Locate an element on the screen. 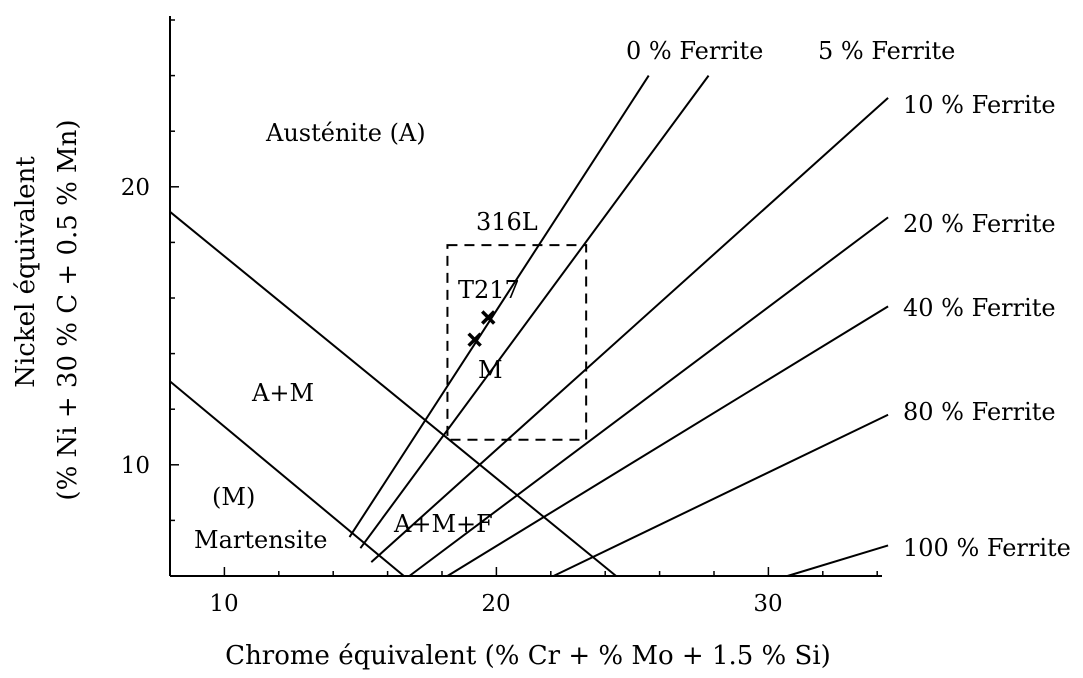 The image size is (1083, 678). ferrite-label-100: 100 % Ferrite is located at coordinates (987, 548).